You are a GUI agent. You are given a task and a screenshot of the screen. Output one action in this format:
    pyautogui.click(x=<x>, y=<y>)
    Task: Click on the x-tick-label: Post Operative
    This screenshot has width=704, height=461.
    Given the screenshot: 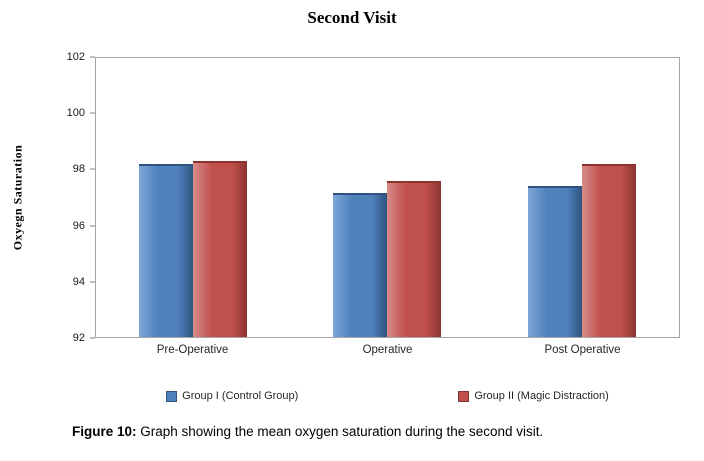 What is the action you would take?
    pyautogui.click(x=582, y=350)
    